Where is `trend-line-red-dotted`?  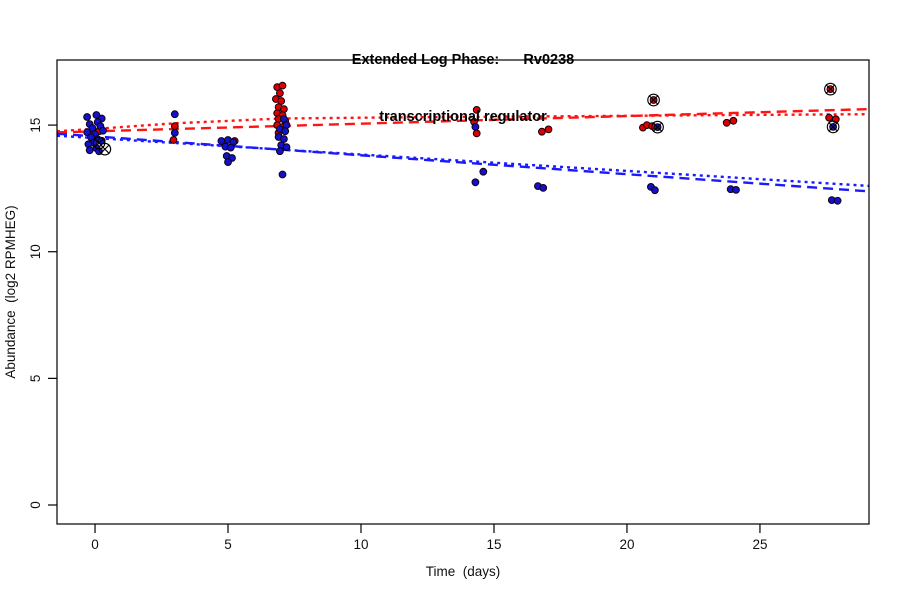
trend-line-red-dotted is located at coordinates (463, 123).